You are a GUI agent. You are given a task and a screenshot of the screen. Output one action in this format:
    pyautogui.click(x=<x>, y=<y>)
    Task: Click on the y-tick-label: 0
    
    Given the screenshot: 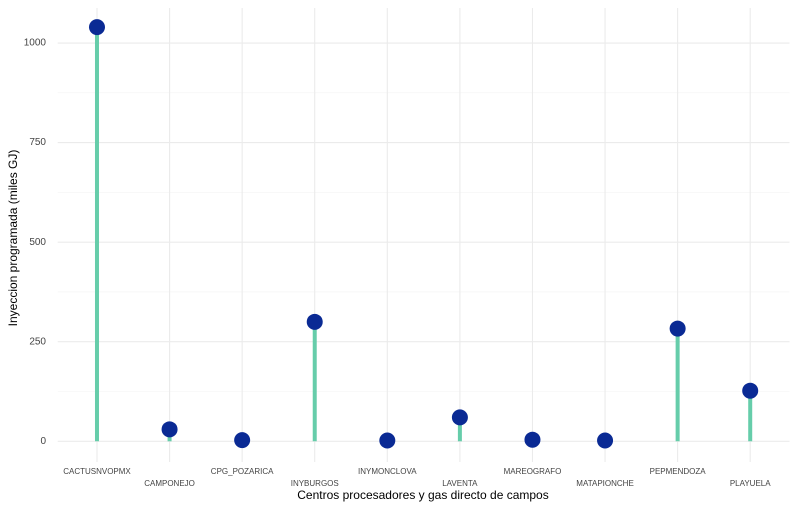 What is the action you would take?
    pyautogui.click(x=43, y=441)
    